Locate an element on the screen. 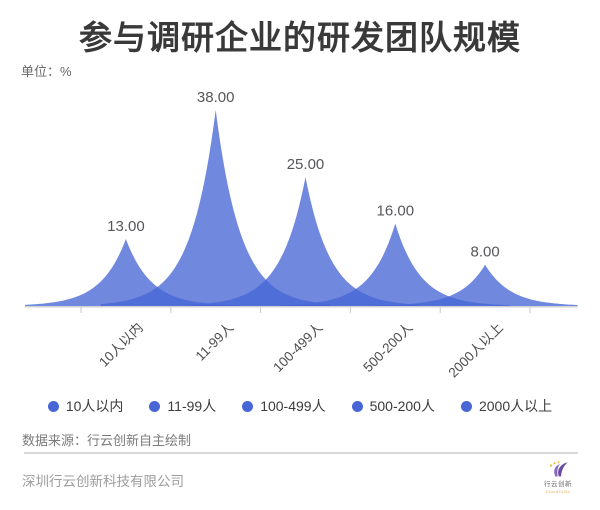 Image resolution: width=600 pixels, height=510 pixels. page-title: 参与调研企业的研发团队规模 is located at coordinates (300, 37).